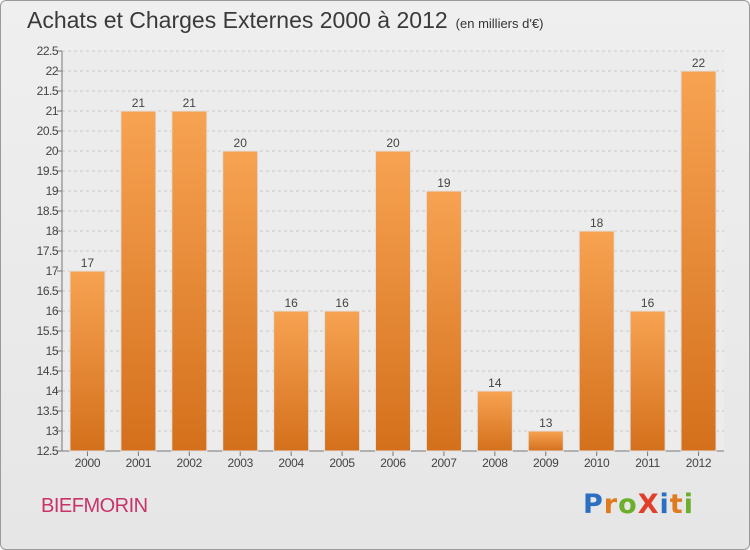  Describe the element at coordinates (444, 183) in the screenshot. I see `data-label: 19` at that location.